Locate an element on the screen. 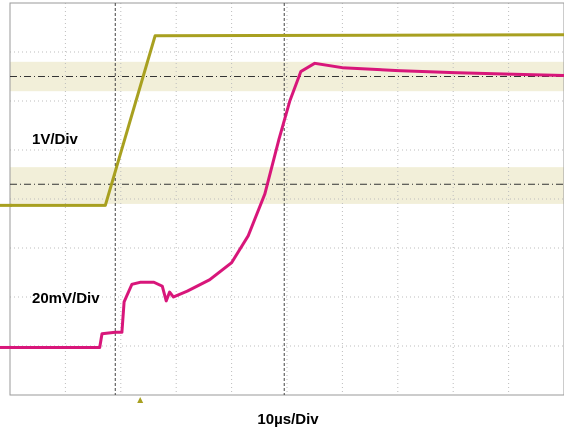  band-lower is located at coordinates (287, 185).